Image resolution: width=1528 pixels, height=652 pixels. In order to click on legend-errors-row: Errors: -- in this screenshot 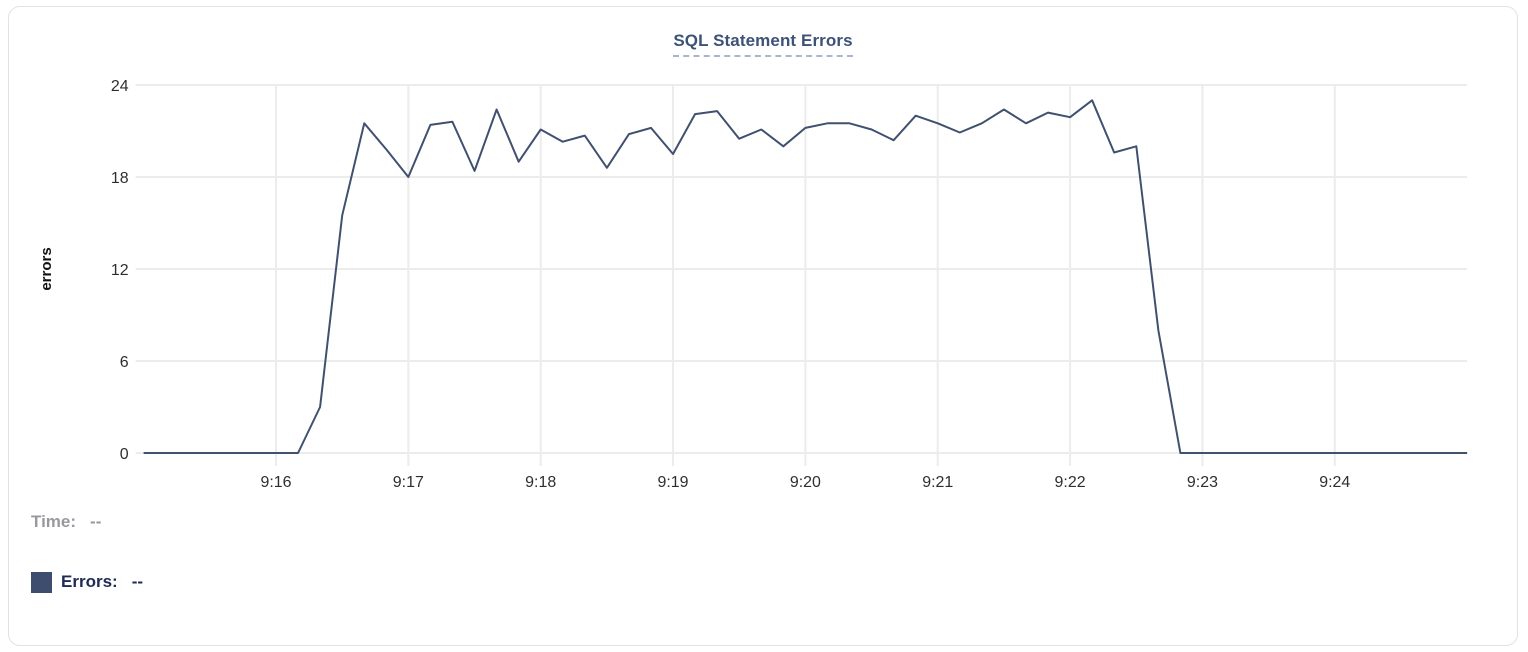, I will do `click(87, 582)`.